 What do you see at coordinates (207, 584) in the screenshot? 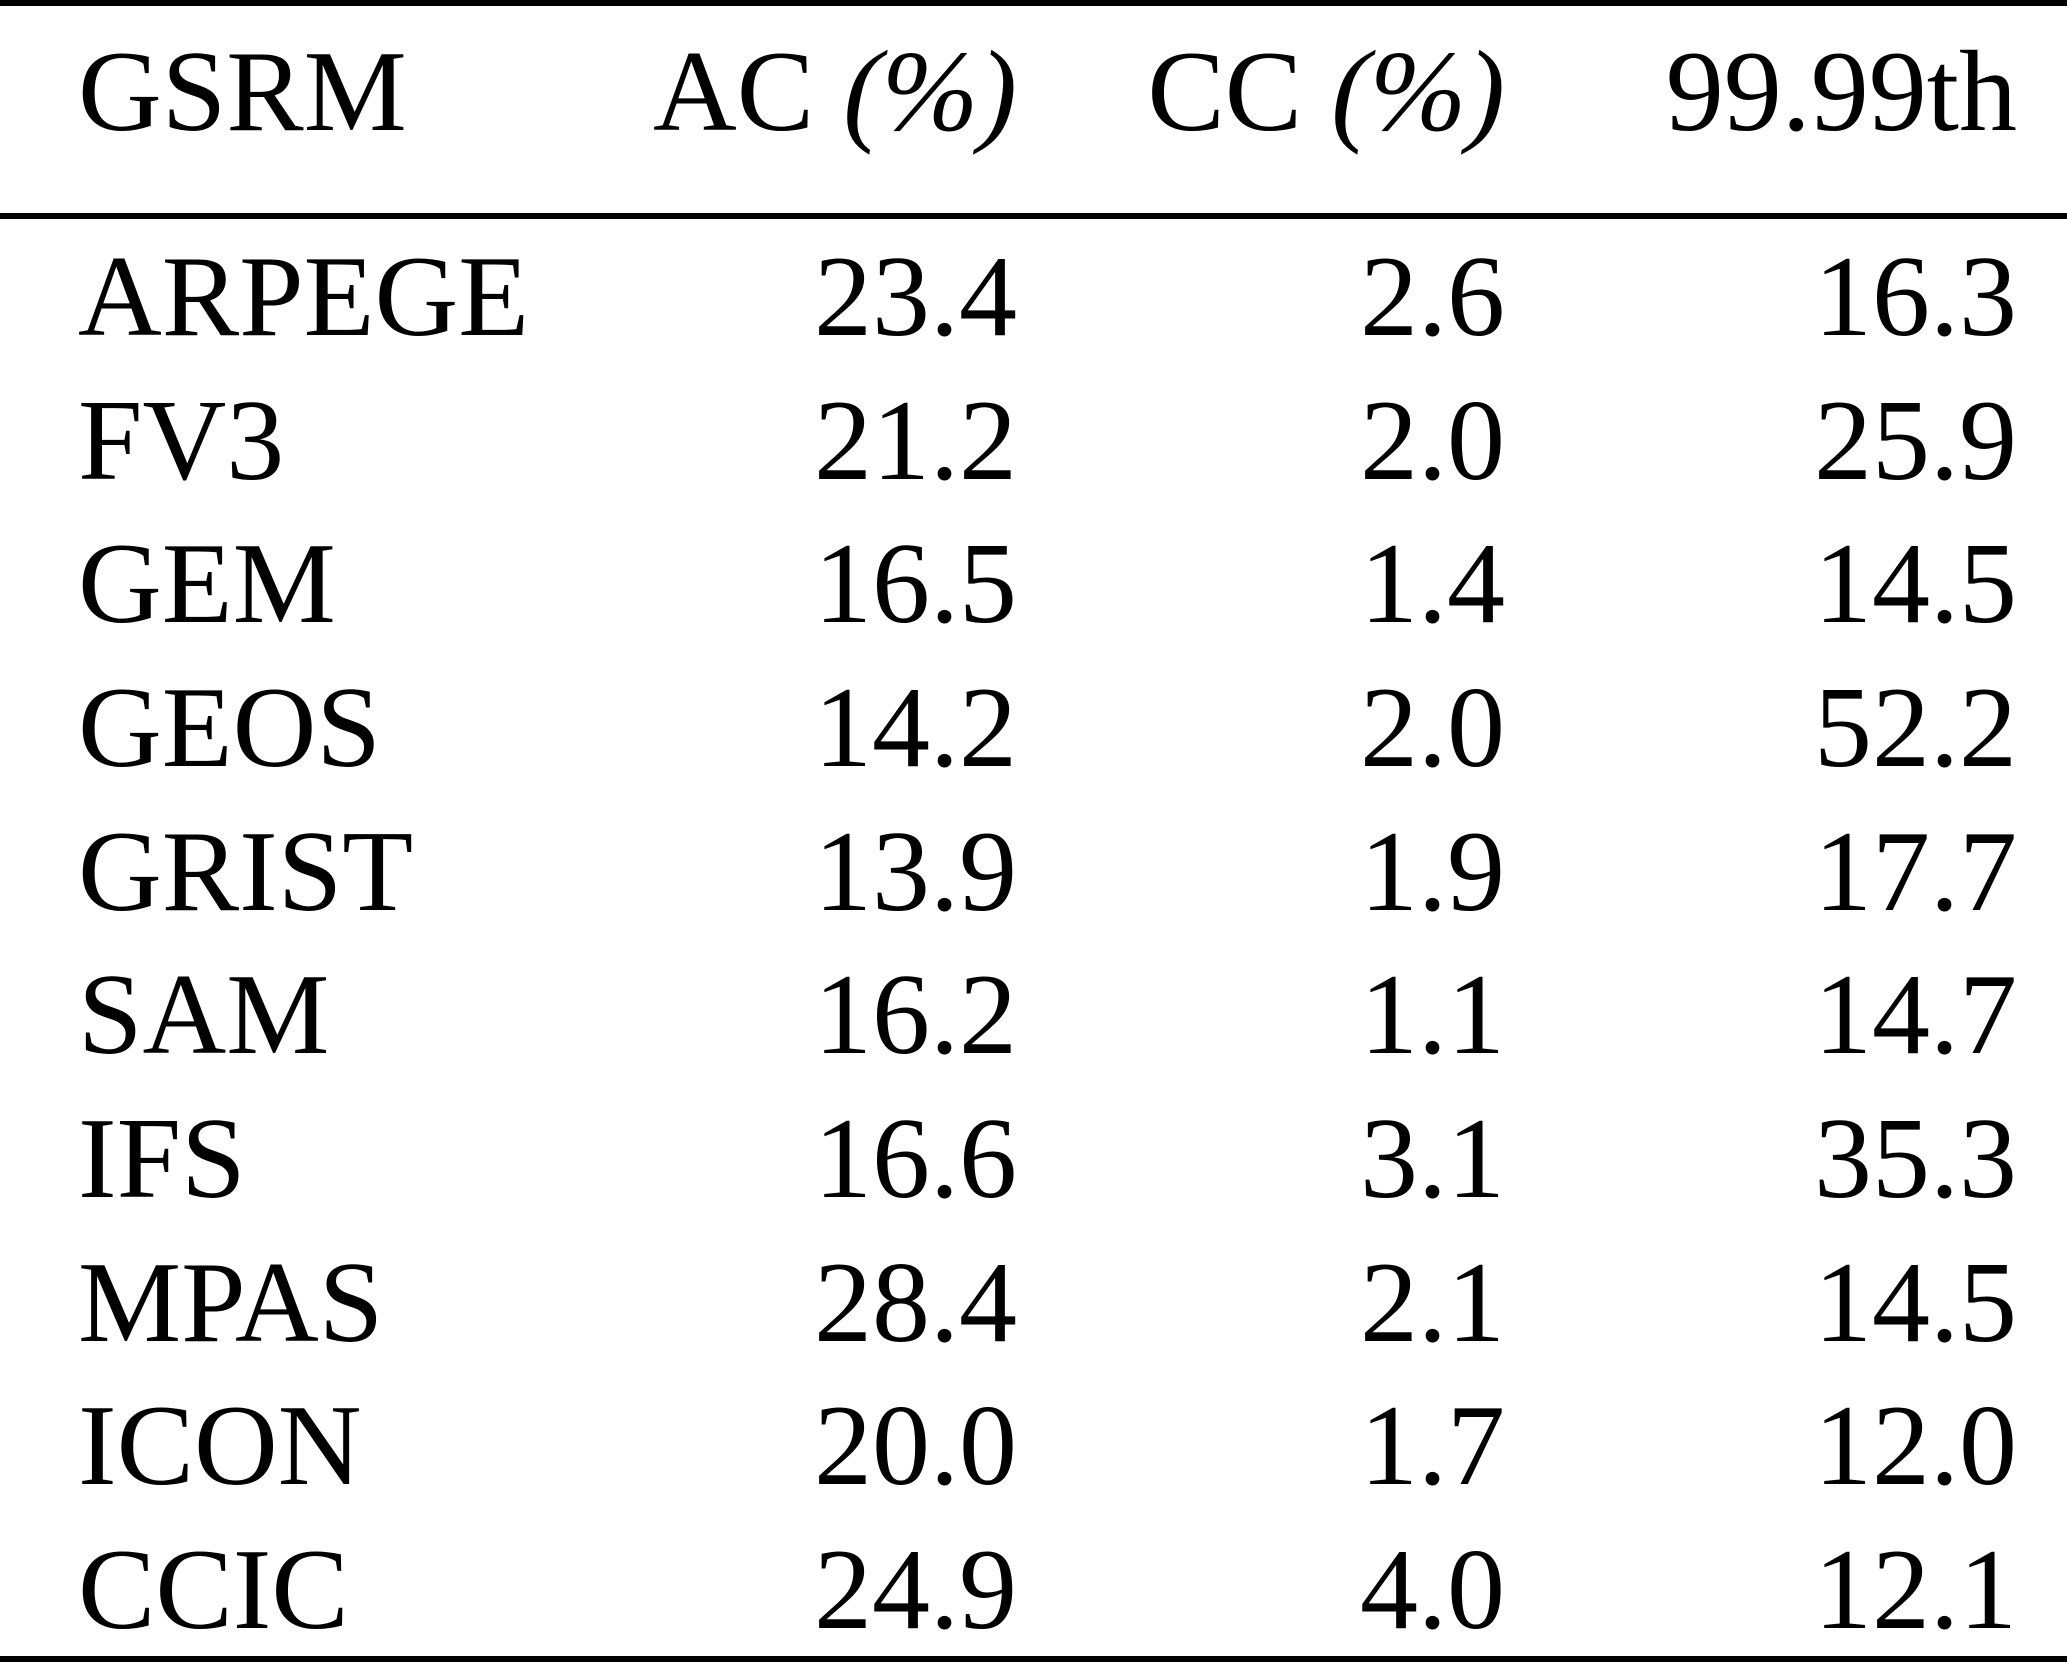
I see `model-name-cell: GEM` at bounding box center [207, 584].